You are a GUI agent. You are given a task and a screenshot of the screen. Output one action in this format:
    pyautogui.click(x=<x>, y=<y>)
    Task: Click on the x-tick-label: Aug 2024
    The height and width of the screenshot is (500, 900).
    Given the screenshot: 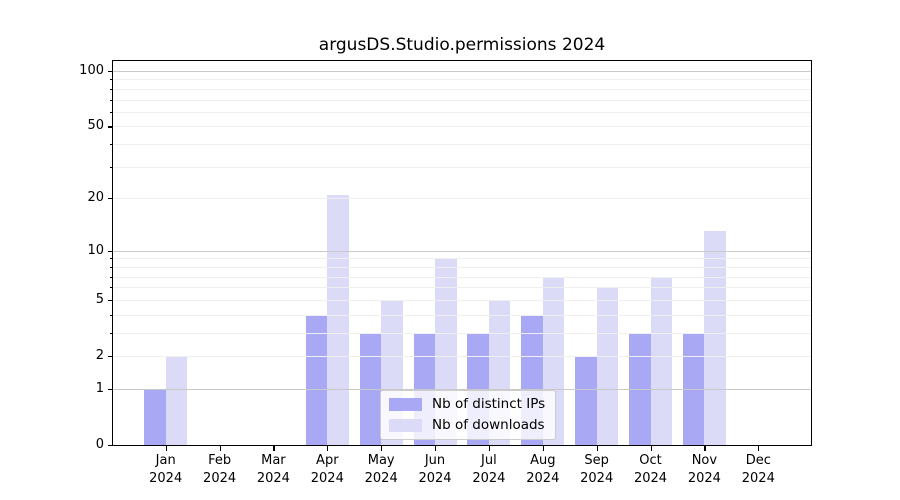 What is the action you would take?
    pyautogui.click(x=543, y=469)
    